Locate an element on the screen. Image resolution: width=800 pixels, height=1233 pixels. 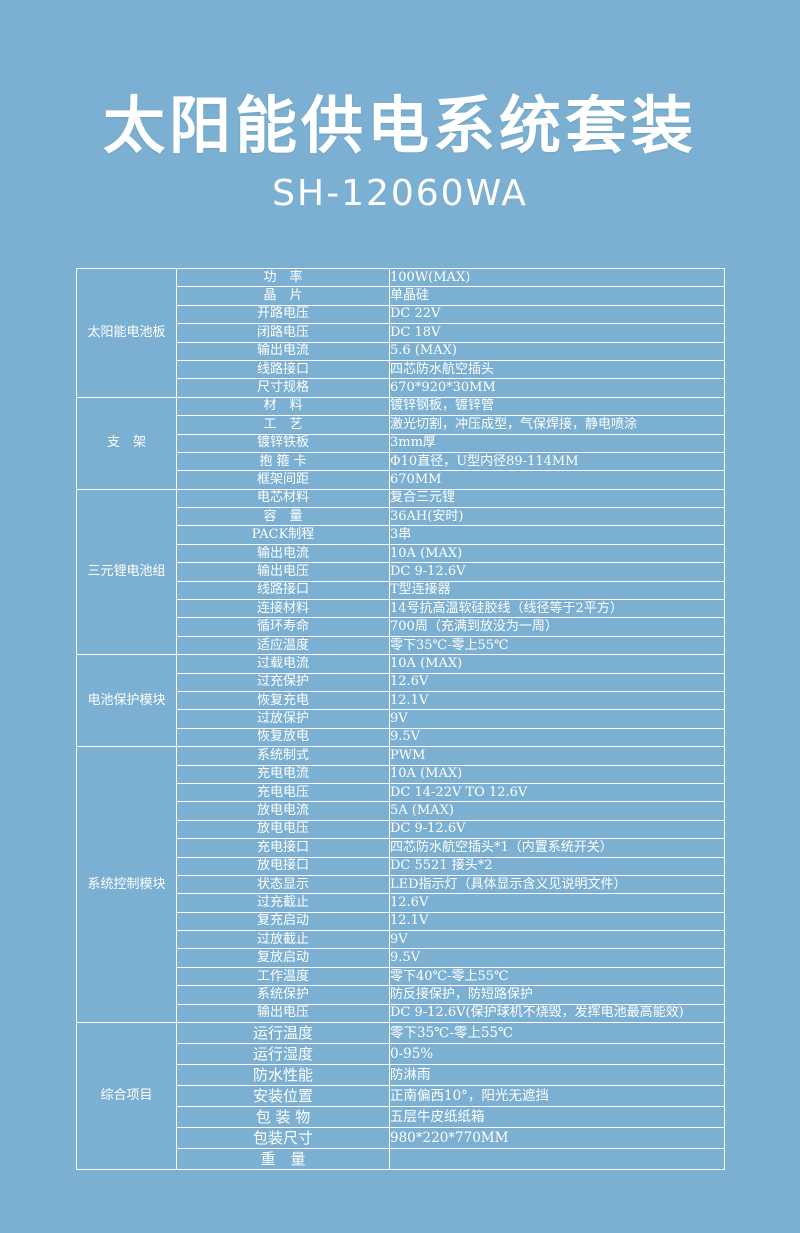
table-row: 输出电压 DC 9-12.6V(保护球机不烧毁，发挥电池最高能效) is located at coordinates (401, 1013).